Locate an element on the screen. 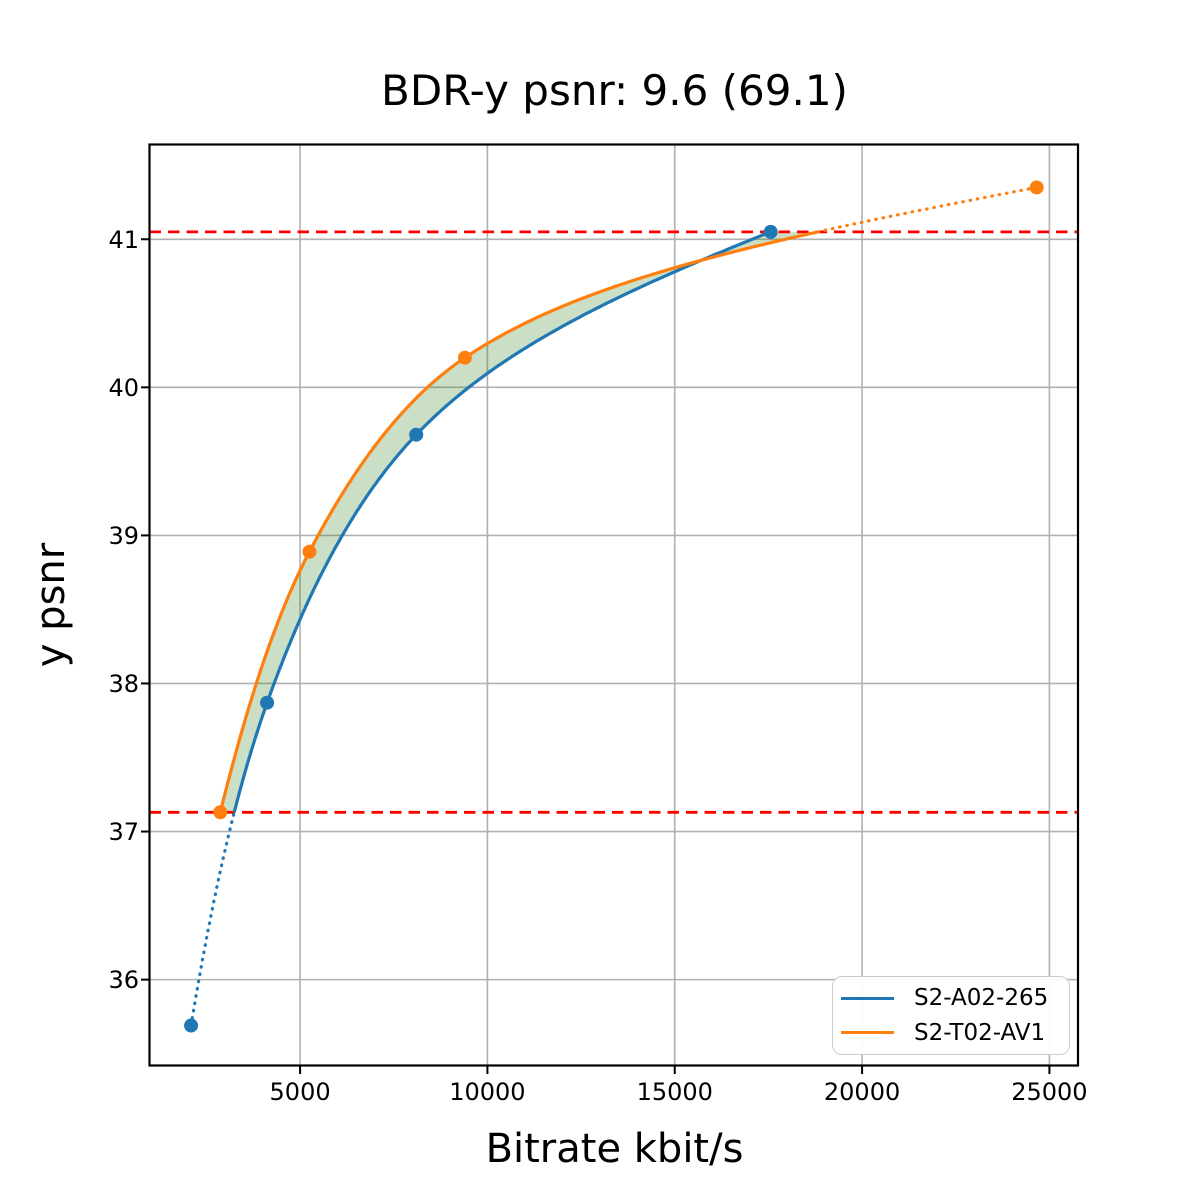 The height and width of the screenshot is (1200, 1200). y-tick-label: 36 is located at coordinates (123, 980).